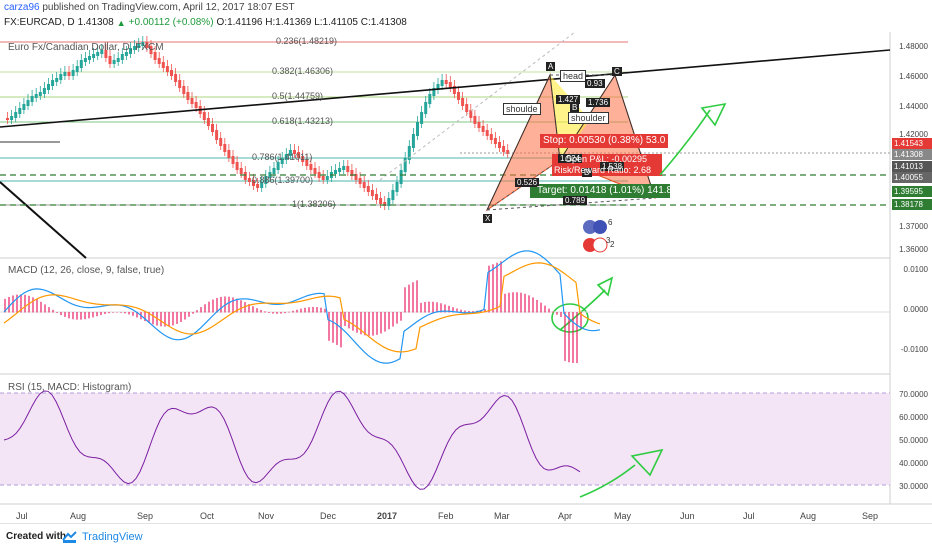 Image resolution: width=932 pixels, height=551 pixels. What do you see at coordinates (870, 516) in the screenshot?
I see `time-tick-label: Sep` at bounding box center [870, 516].